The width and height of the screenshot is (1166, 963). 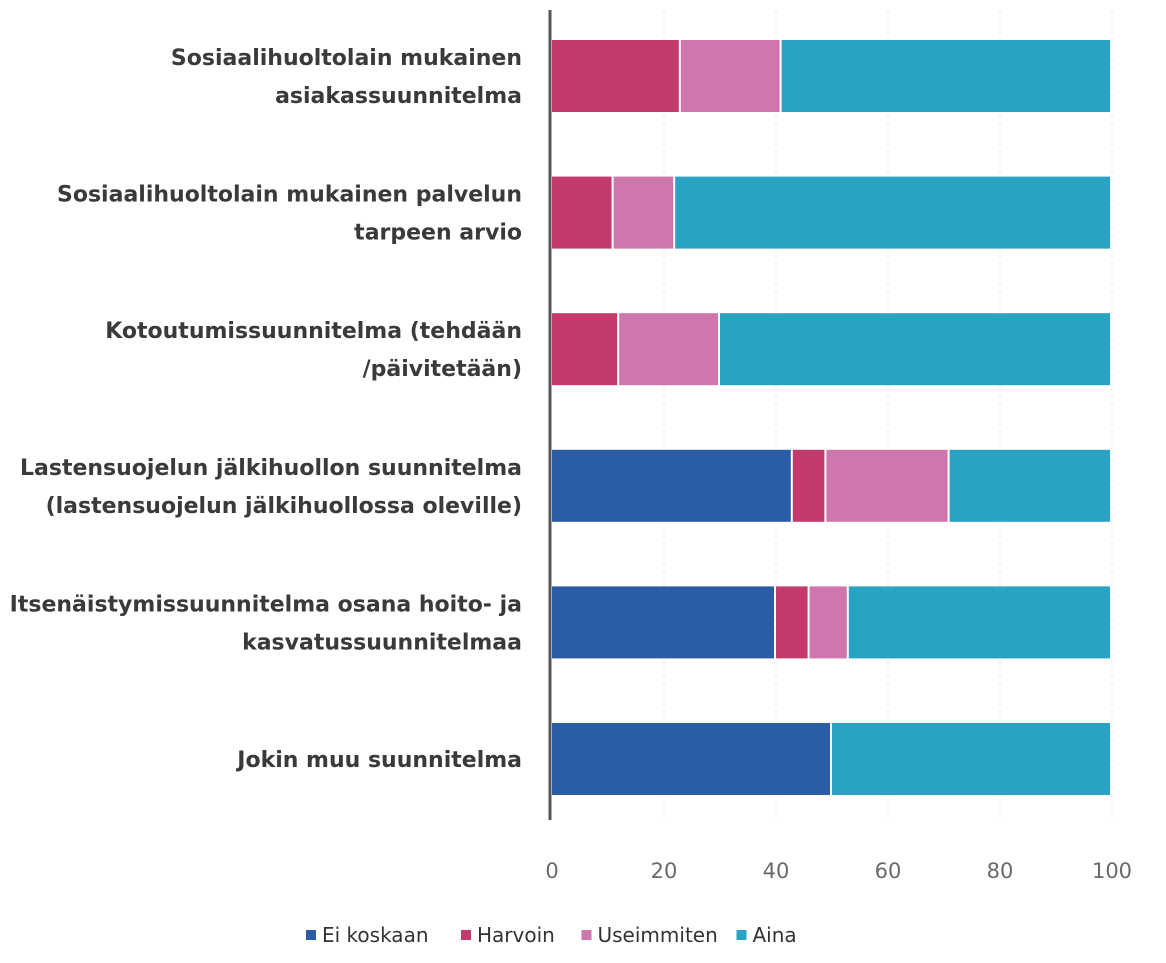 What do you see at coordinates (551, 871) in the screenshot?
I see `x-tick-0: 0` at bounding box center [551, 871].